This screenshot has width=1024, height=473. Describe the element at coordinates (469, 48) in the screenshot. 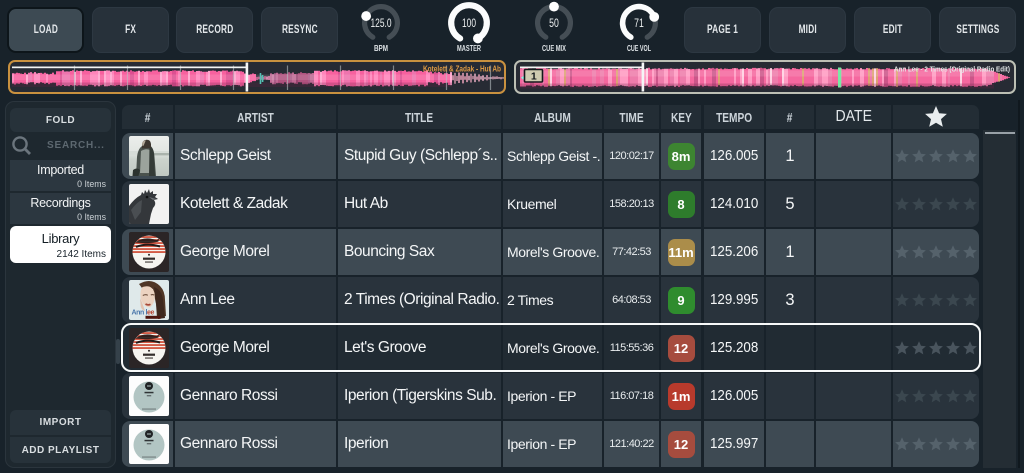

I see `svg-text: MASTER` at that location.